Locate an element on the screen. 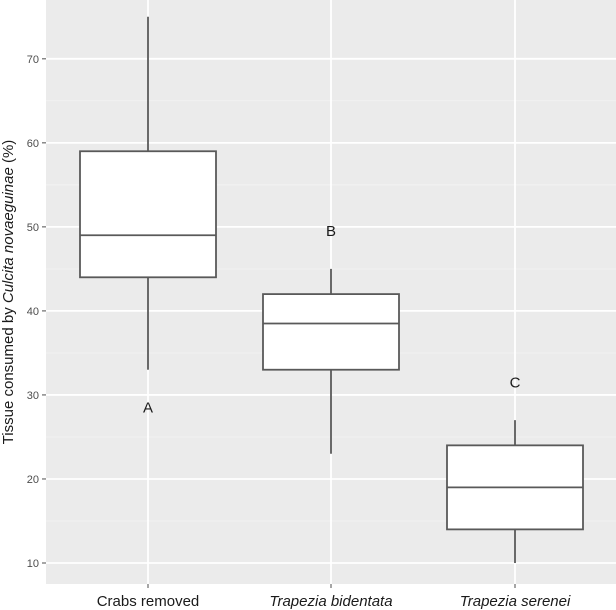 The image size is (616, 610). y-axis-label-part: (%) is located at coordinates (8, 154).